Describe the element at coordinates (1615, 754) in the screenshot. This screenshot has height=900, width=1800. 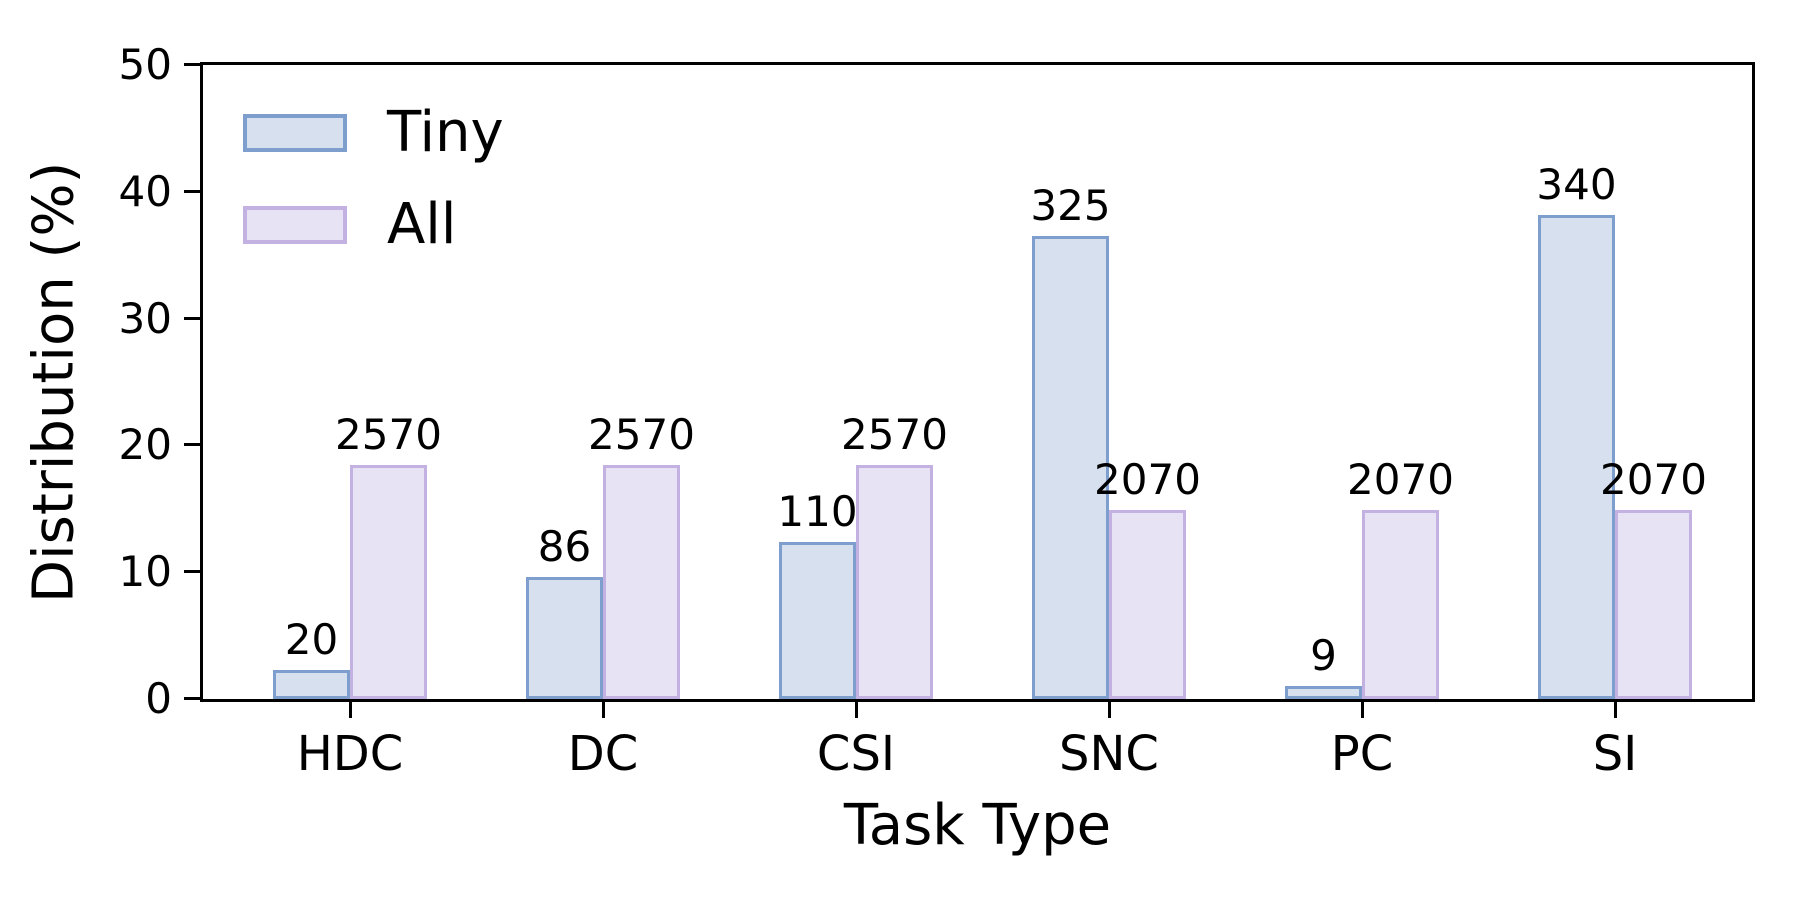
I see `x-tick-label-si: SI` at that location.